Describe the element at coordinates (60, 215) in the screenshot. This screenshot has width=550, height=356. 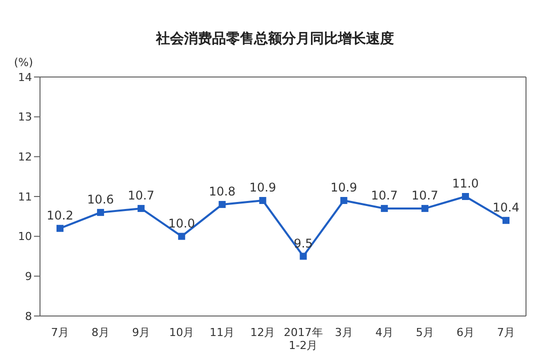
I see `data-label: 10.2` at that location.